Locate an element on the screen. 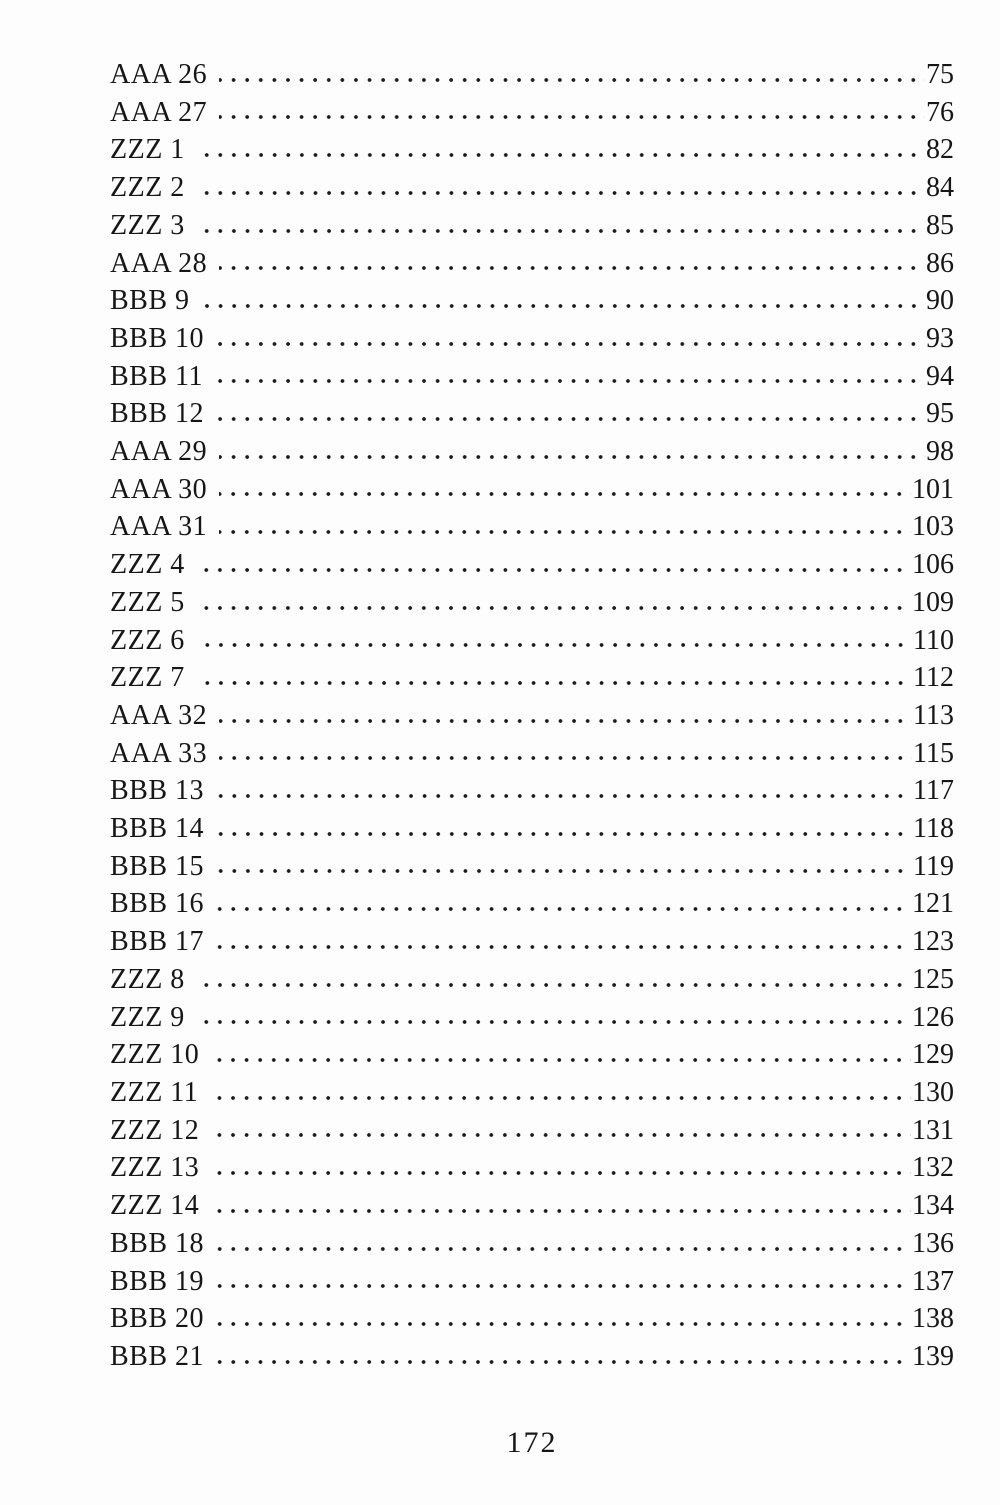 This screenshot has width=1000, height=1505. toc-entry-row: ZZZ 9 126 is located at coordinates (532, 1018).